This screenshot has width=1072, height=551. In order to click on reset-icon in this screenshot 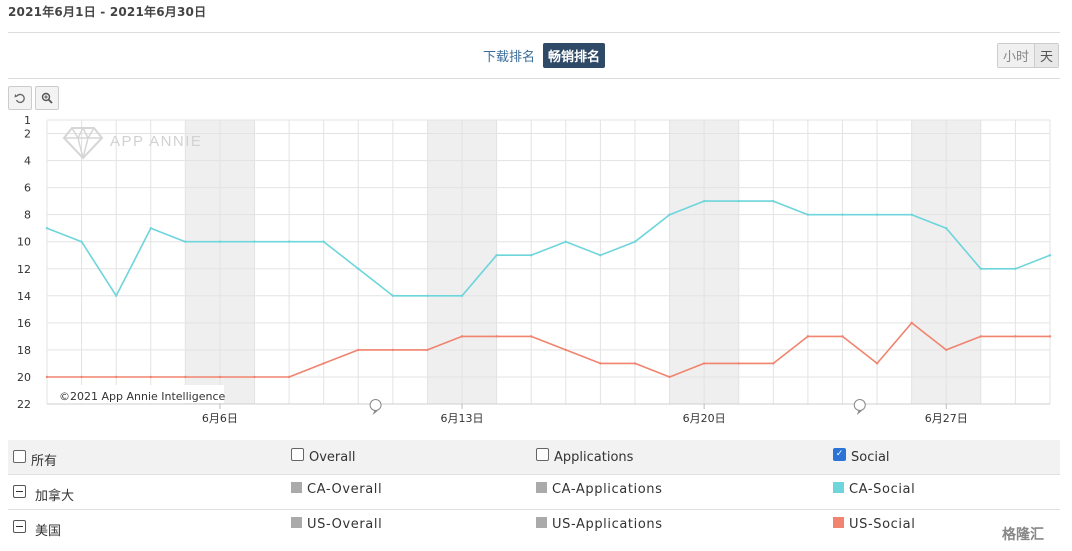, I will do `click(19, 98)`.